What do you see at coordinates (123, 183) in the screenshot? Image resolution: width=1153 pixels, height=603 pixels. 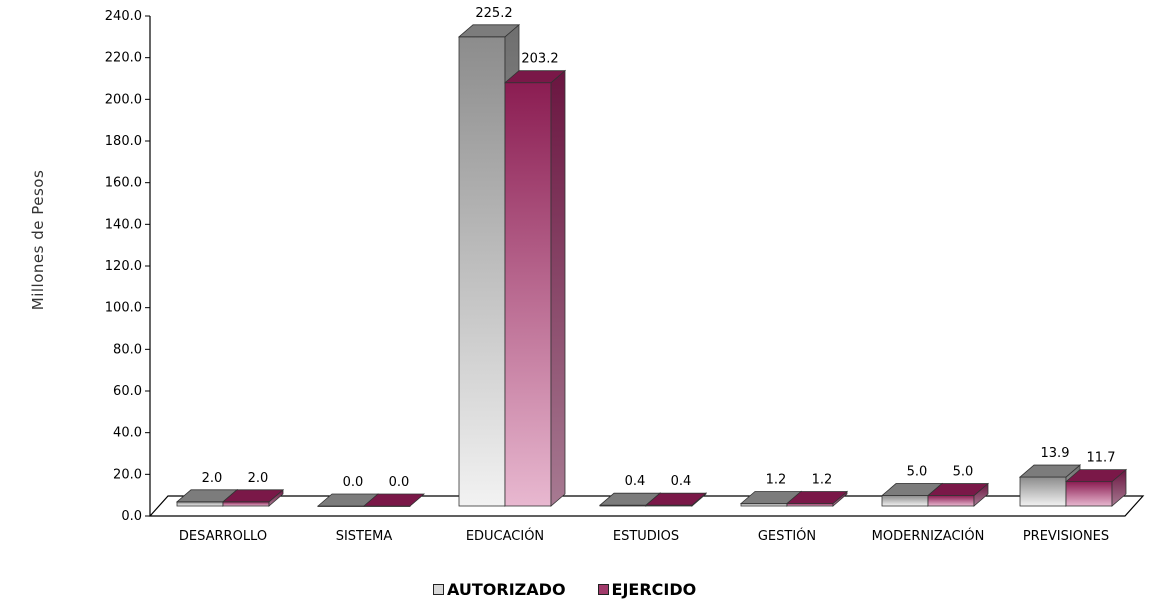 I see `y-tick-label: 160.0` at bounding box center [123, 183].